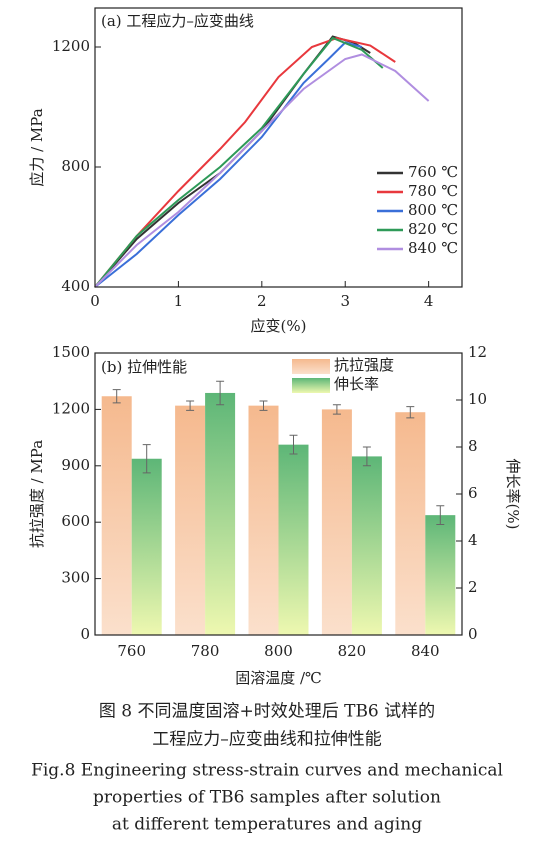 This screenshot has width=534, height=845. I want to click on x-tick-label: 760, so click(131, 651).